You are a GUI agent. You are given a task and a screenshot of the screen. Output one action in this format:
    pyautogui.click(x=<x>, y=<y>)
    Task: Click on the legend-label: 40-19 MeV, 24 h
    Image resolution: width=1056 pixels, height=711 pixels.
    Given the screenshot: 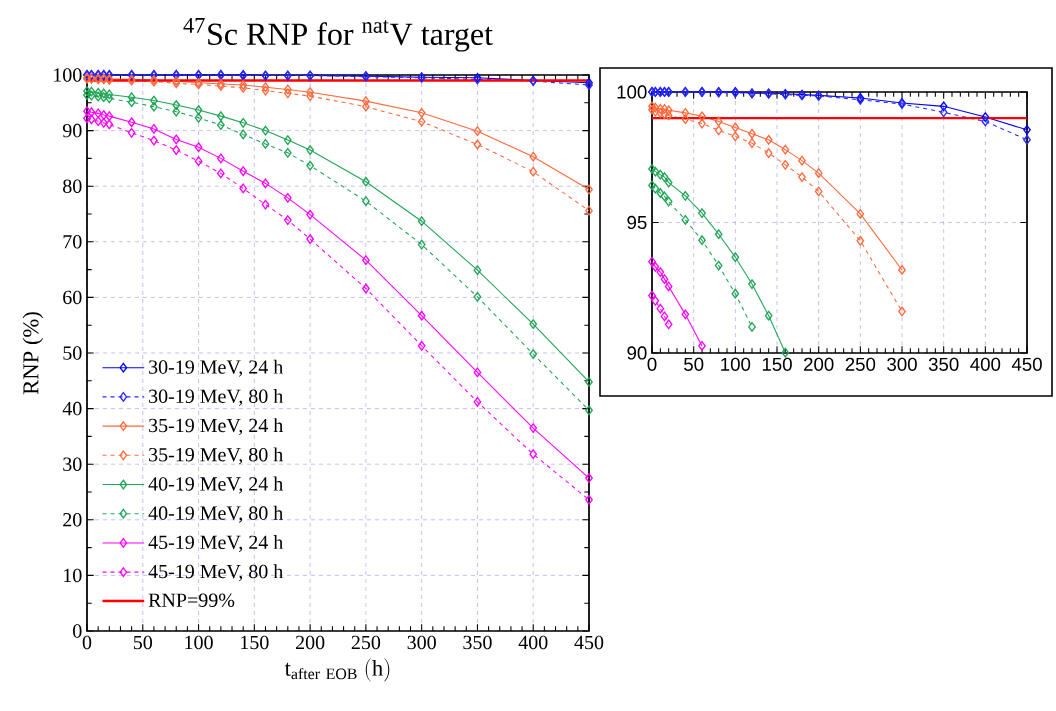 What is the action you would take?
    pyautogui.click(x=216, y=485)
    